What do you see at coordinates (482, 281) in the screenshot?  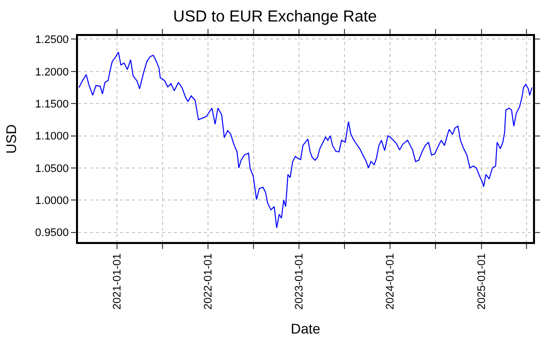 I see `x-tick-label: 2025-01-01` at bounding box center [482, 281].